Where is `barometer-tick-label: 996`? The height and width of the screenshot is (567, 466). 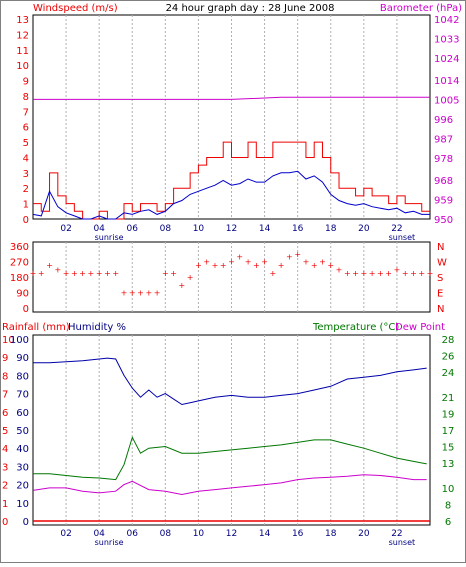 barometer-tick-label: 996 is located at coordinates (443, 120).